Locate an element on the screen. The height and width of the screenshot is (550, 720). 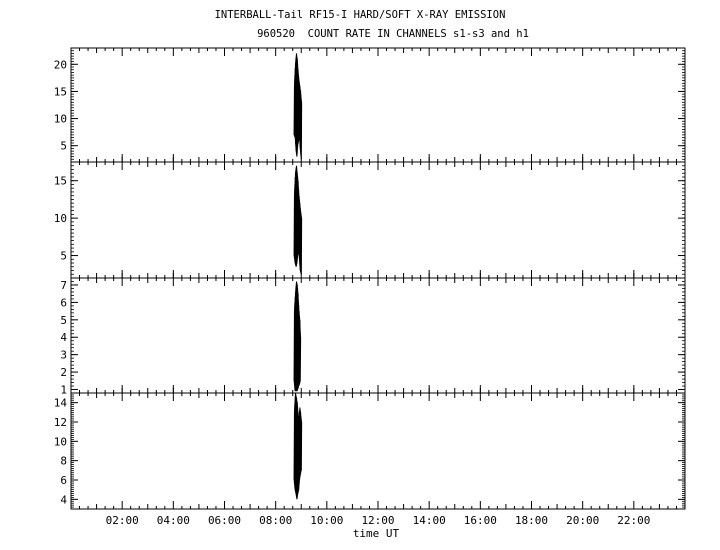
x-axis-label: time UT is located at coordinates (376, 533).